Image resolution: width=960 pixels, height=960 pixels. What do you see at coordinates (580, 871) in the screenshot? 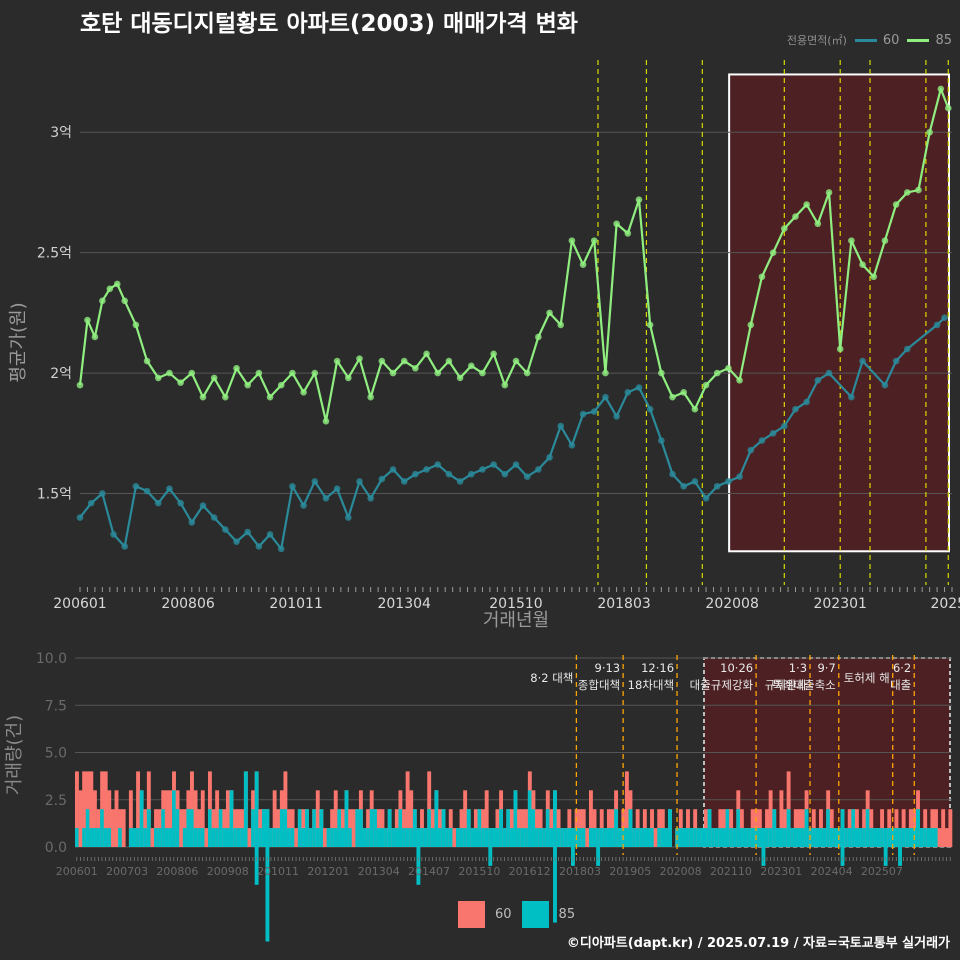
I see `x-tick-label-bottom: 201803` at bounding box center [580, 871].